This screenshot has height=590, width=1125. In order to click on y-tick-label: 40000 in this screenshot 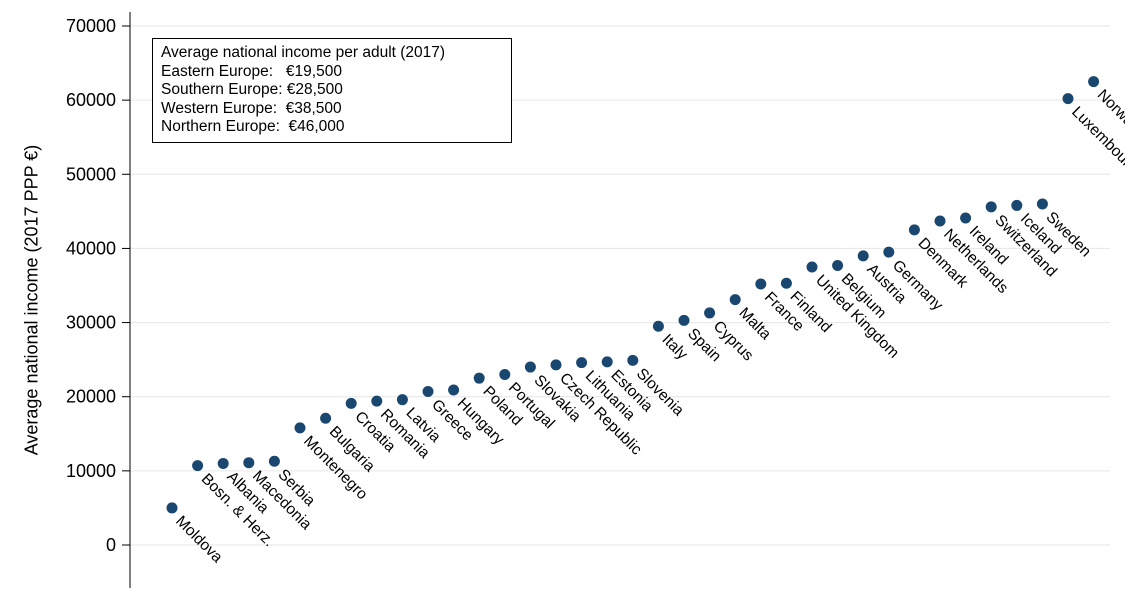, I will do `click(91, 248)`.